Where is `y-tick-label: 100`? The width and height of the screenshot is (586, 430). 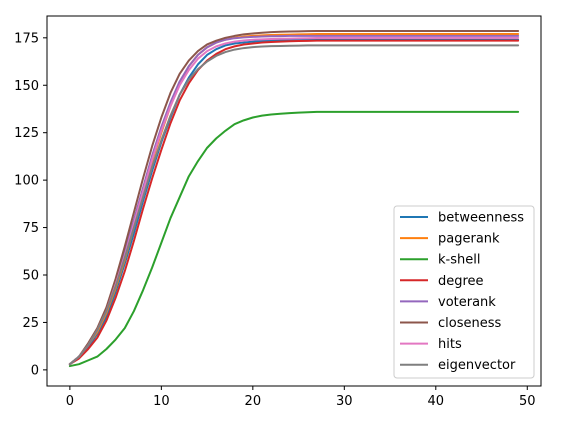
y-tick-label: 100 is located at coordinates (26, 181).